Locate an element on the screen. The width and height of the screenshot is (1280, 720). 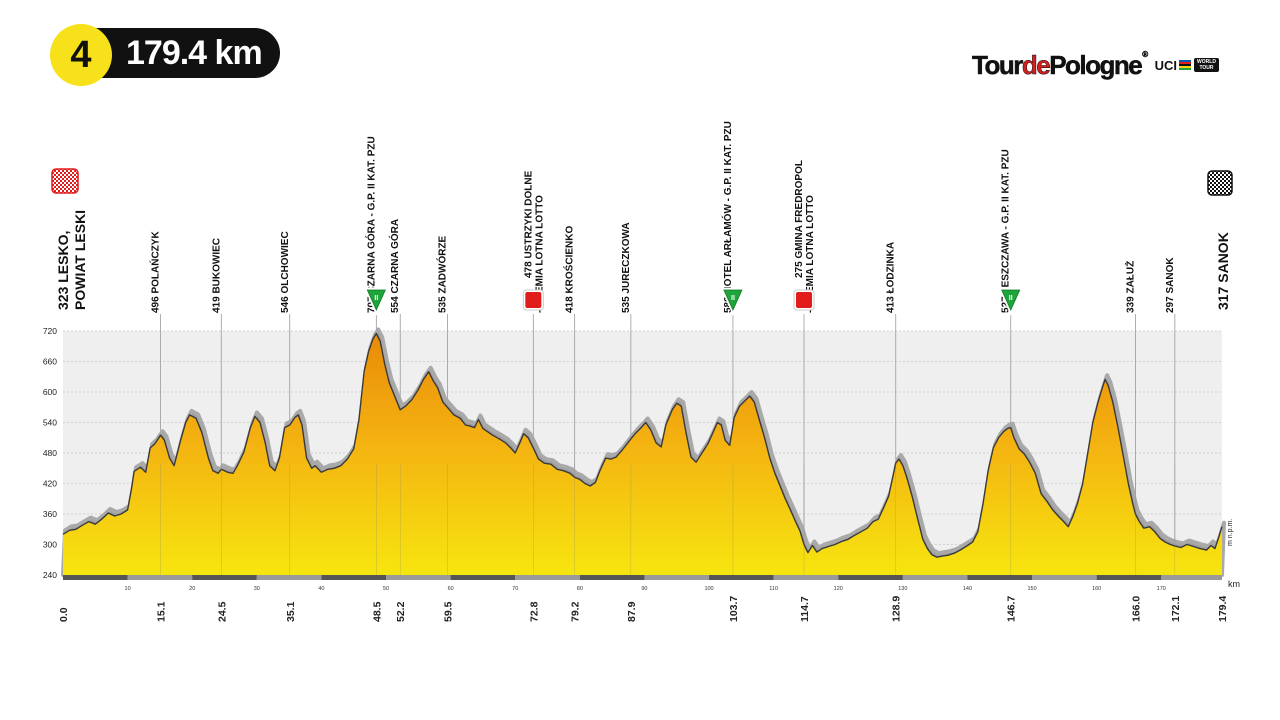
stage-number-badge: 4 is located at coordinates (81, 55).